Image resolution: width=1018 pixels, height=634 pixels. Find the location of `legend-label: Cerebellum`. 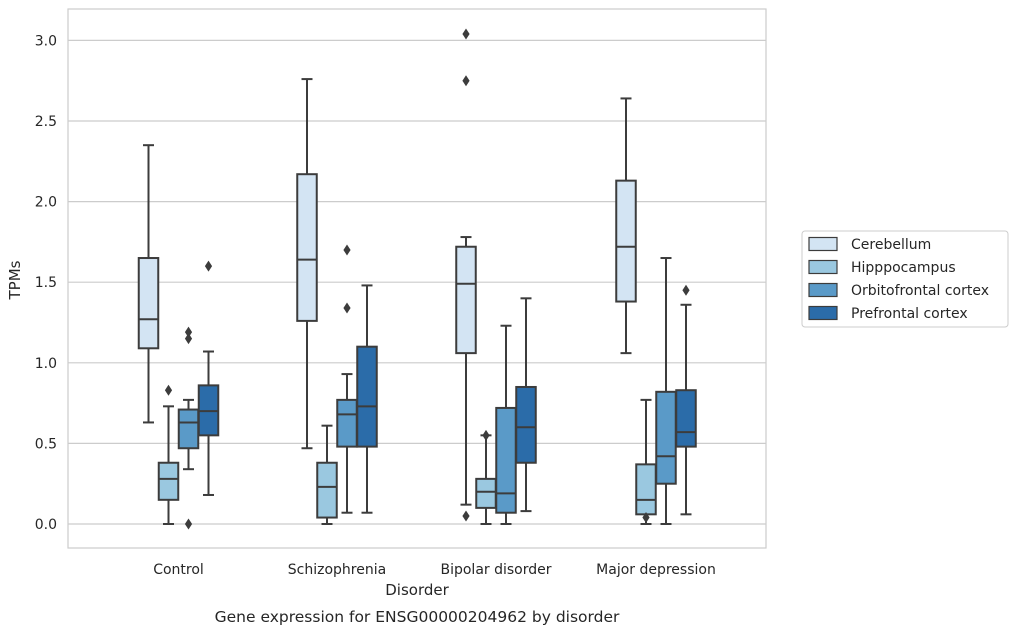

legend-label: Cerebellum is located at coordinates (891, 245).